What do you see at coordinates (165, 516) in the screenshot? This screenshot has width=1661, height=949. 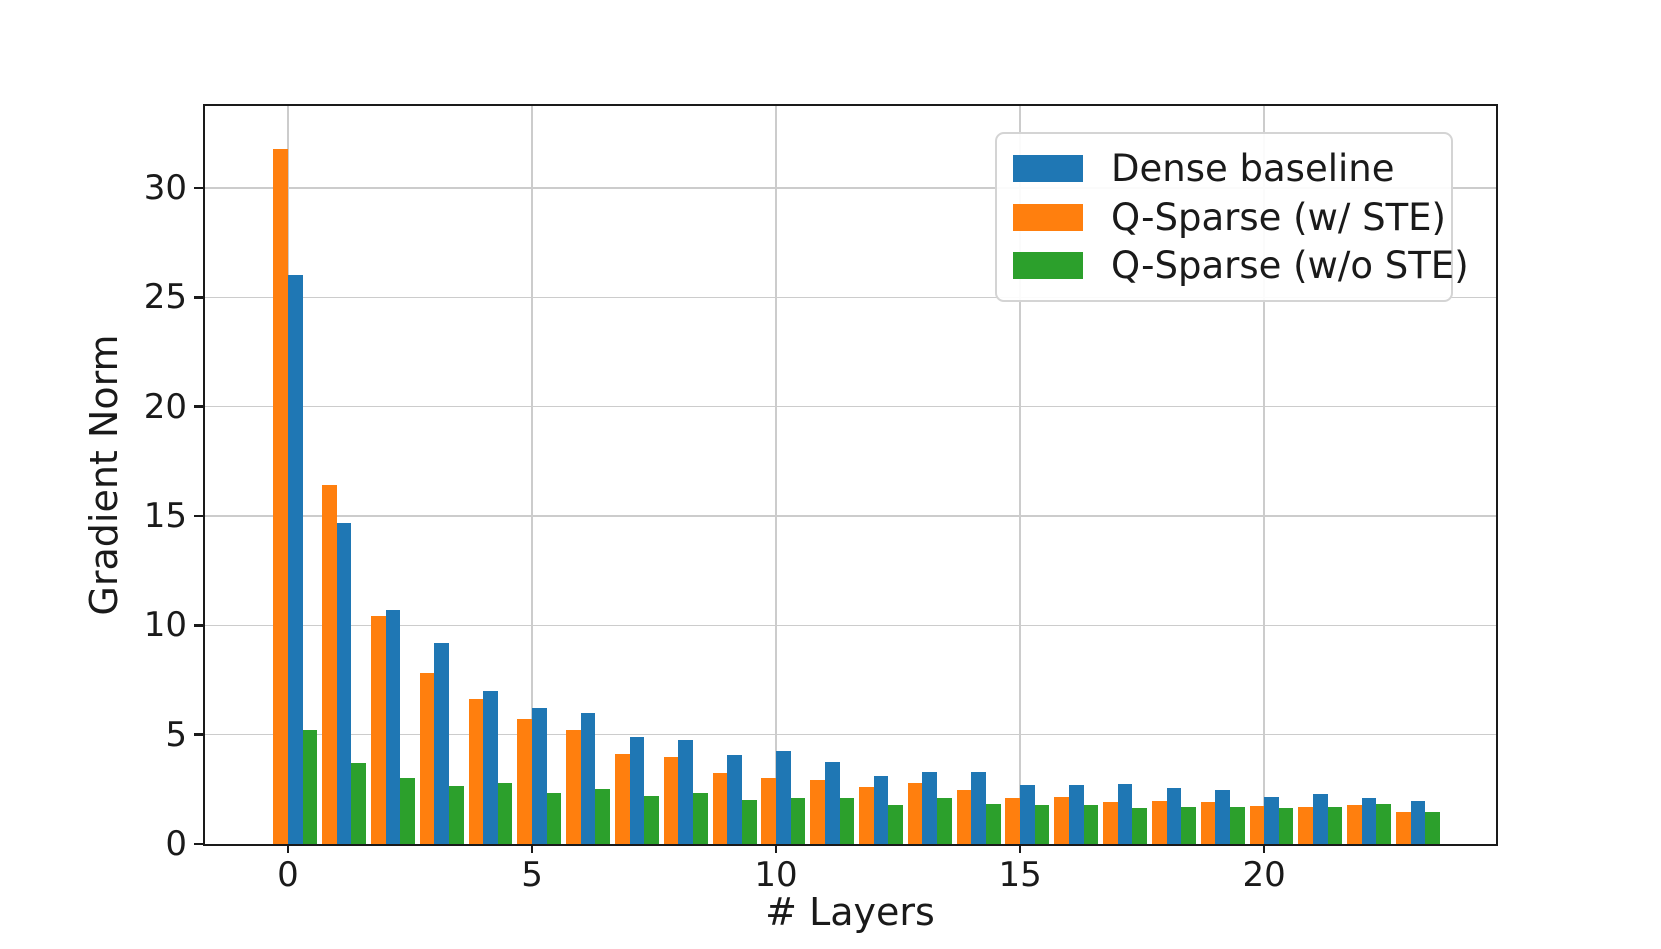 I see `y-tick-label: 15` at bounding box center [165, 516].